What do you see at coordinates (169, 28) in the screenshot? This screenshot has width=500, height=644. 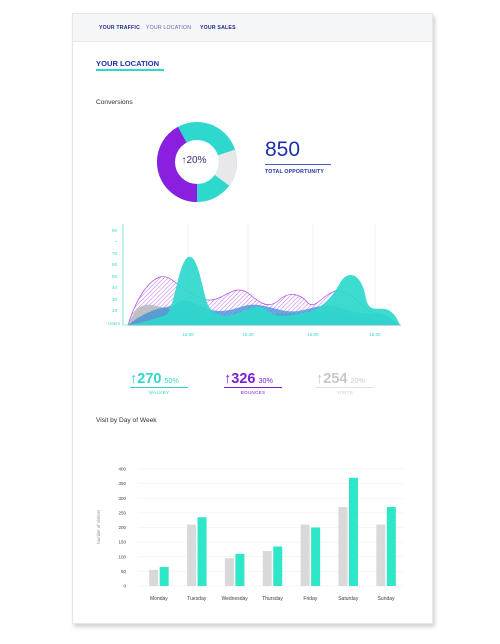 I see `tab-your-location: YOUR LOCATION` at bounding box center [169, 28].